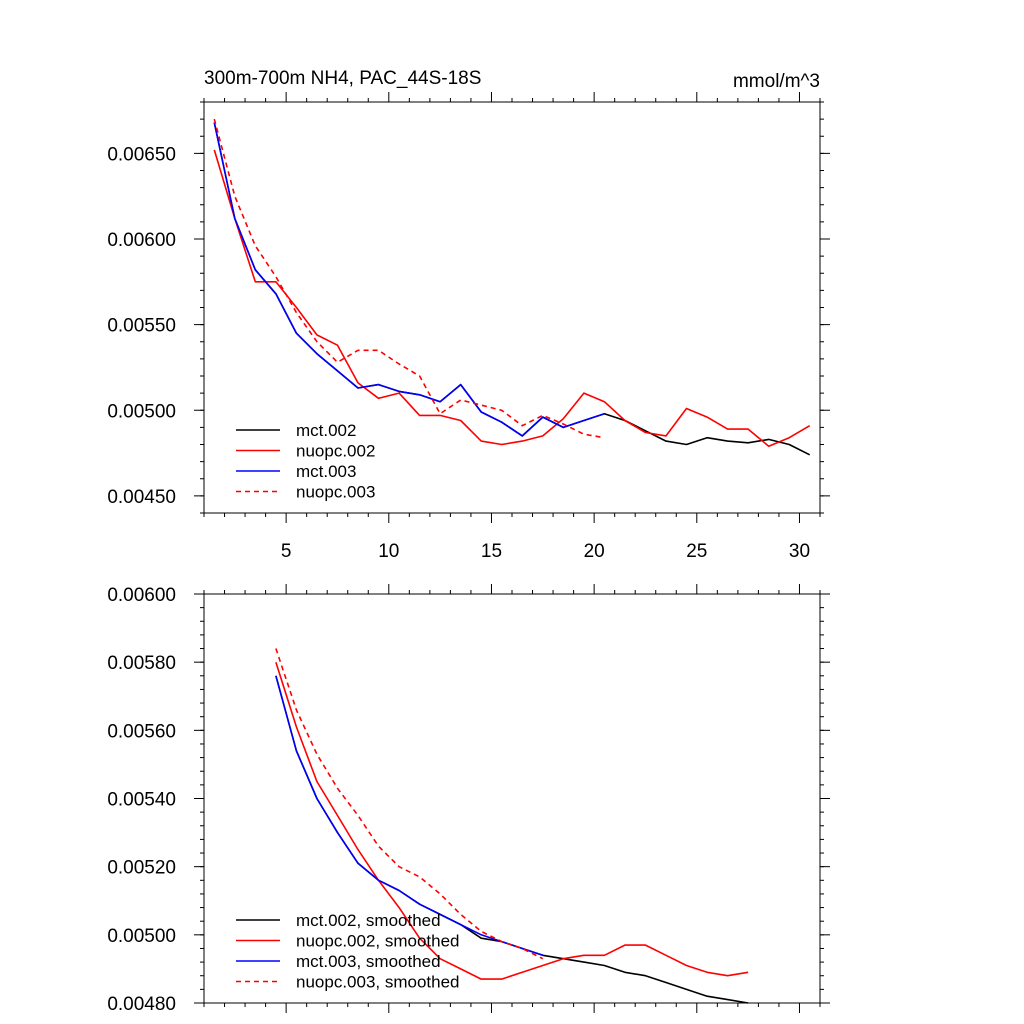 The height and width of the screenshot is (1024, 1024). What do you see at coordinates (141, 868) in the screenshot?
I see `y-tick-label: 0.00520` at bounding box center [141, 868].